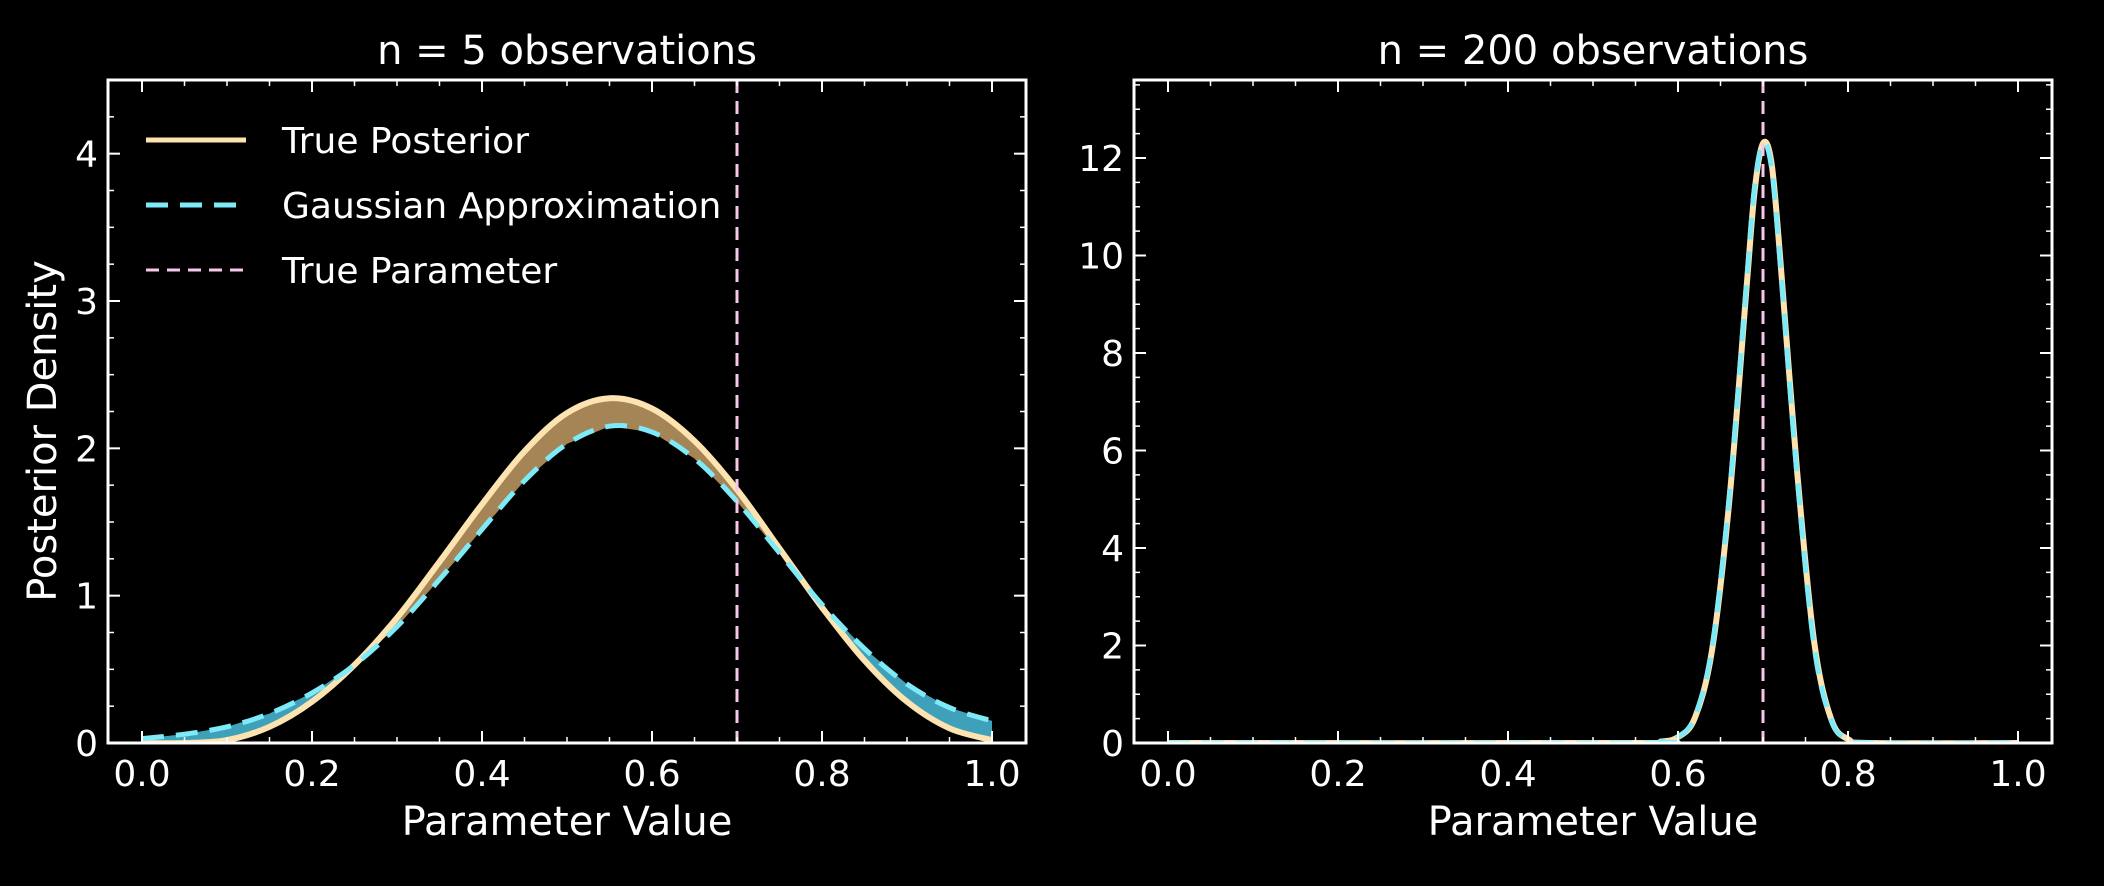 The image size is (2104, 886). What do you see at coordinates (481, 774) in the screenshot?
I see `left-x-tick-label: 0.4` at bounding box center [481, 774].